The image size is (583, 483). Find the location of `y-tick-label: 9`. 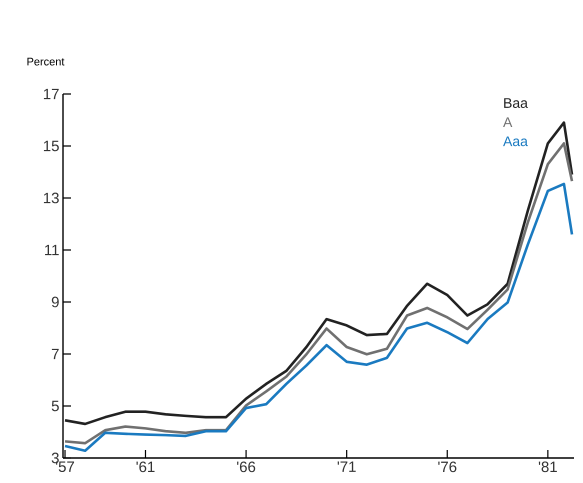

y-tick-label: 9 is located at coordinates (55, 302).